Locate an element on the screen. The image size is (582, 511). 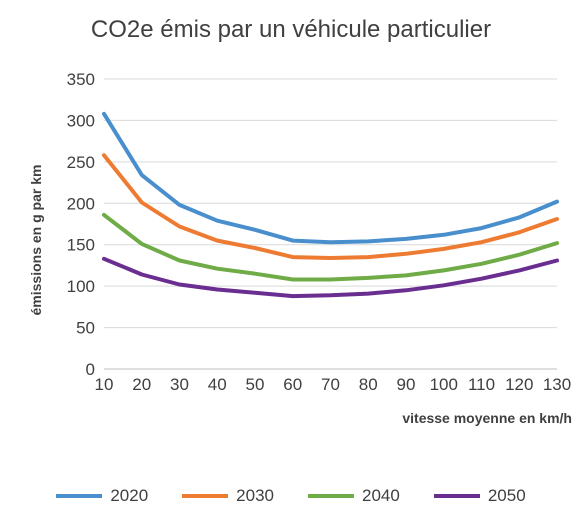
x-tick-label: 90 is located at coordinates (406, 384).